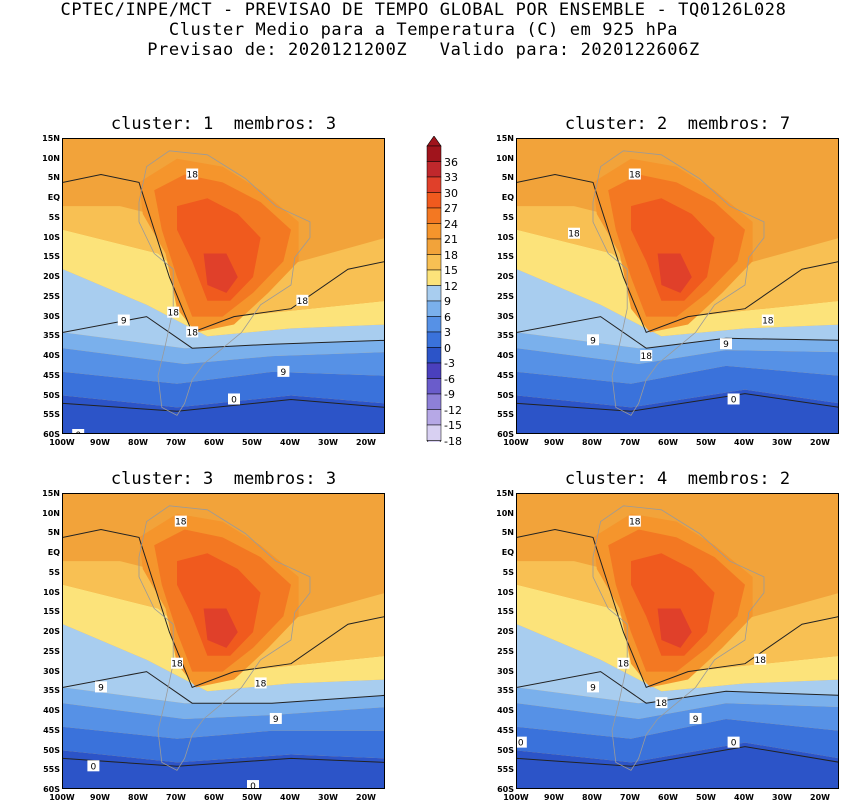 This screenshot has height=803, width=847. Describe the element at coordinates (51, 316) in the screenshot. I see `lat-tick: 30S` at that location.